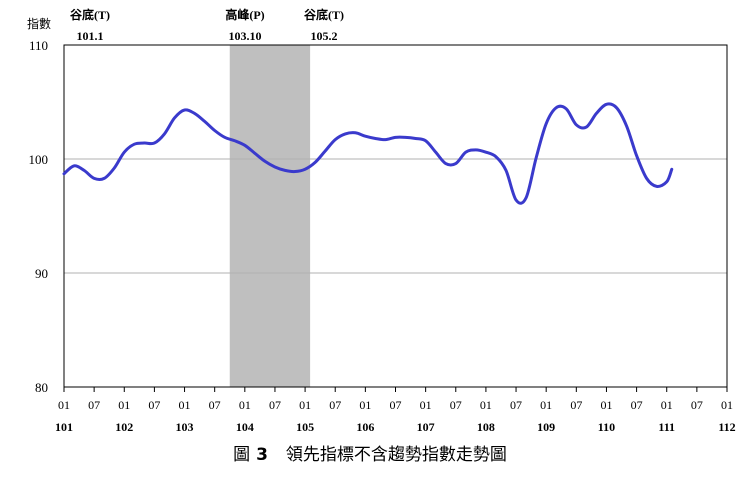  I want to click on year-label-102: 102, so click(124, 427).